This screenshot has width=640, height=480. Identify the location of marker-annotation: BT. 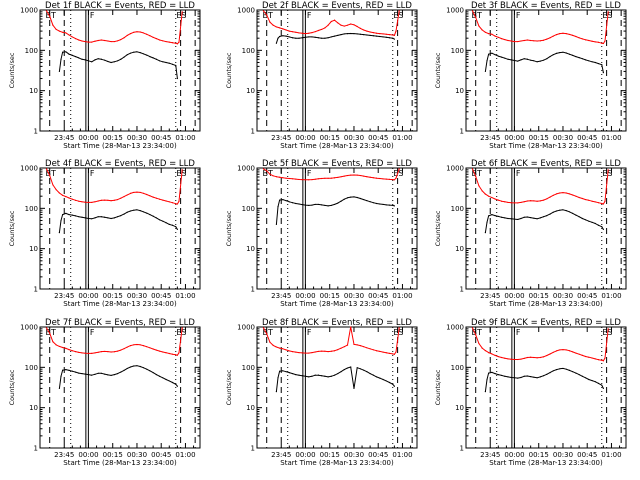
(50, 332).